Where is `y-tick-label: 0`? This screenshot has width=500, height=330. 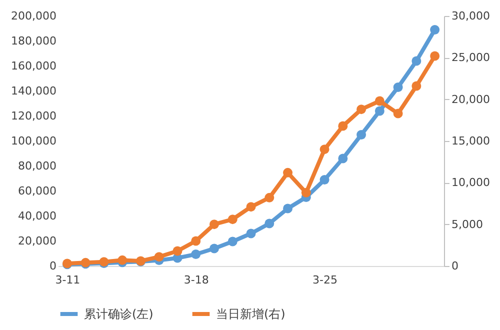
y-tick-label: 0 is located at coordinates (53, 266).